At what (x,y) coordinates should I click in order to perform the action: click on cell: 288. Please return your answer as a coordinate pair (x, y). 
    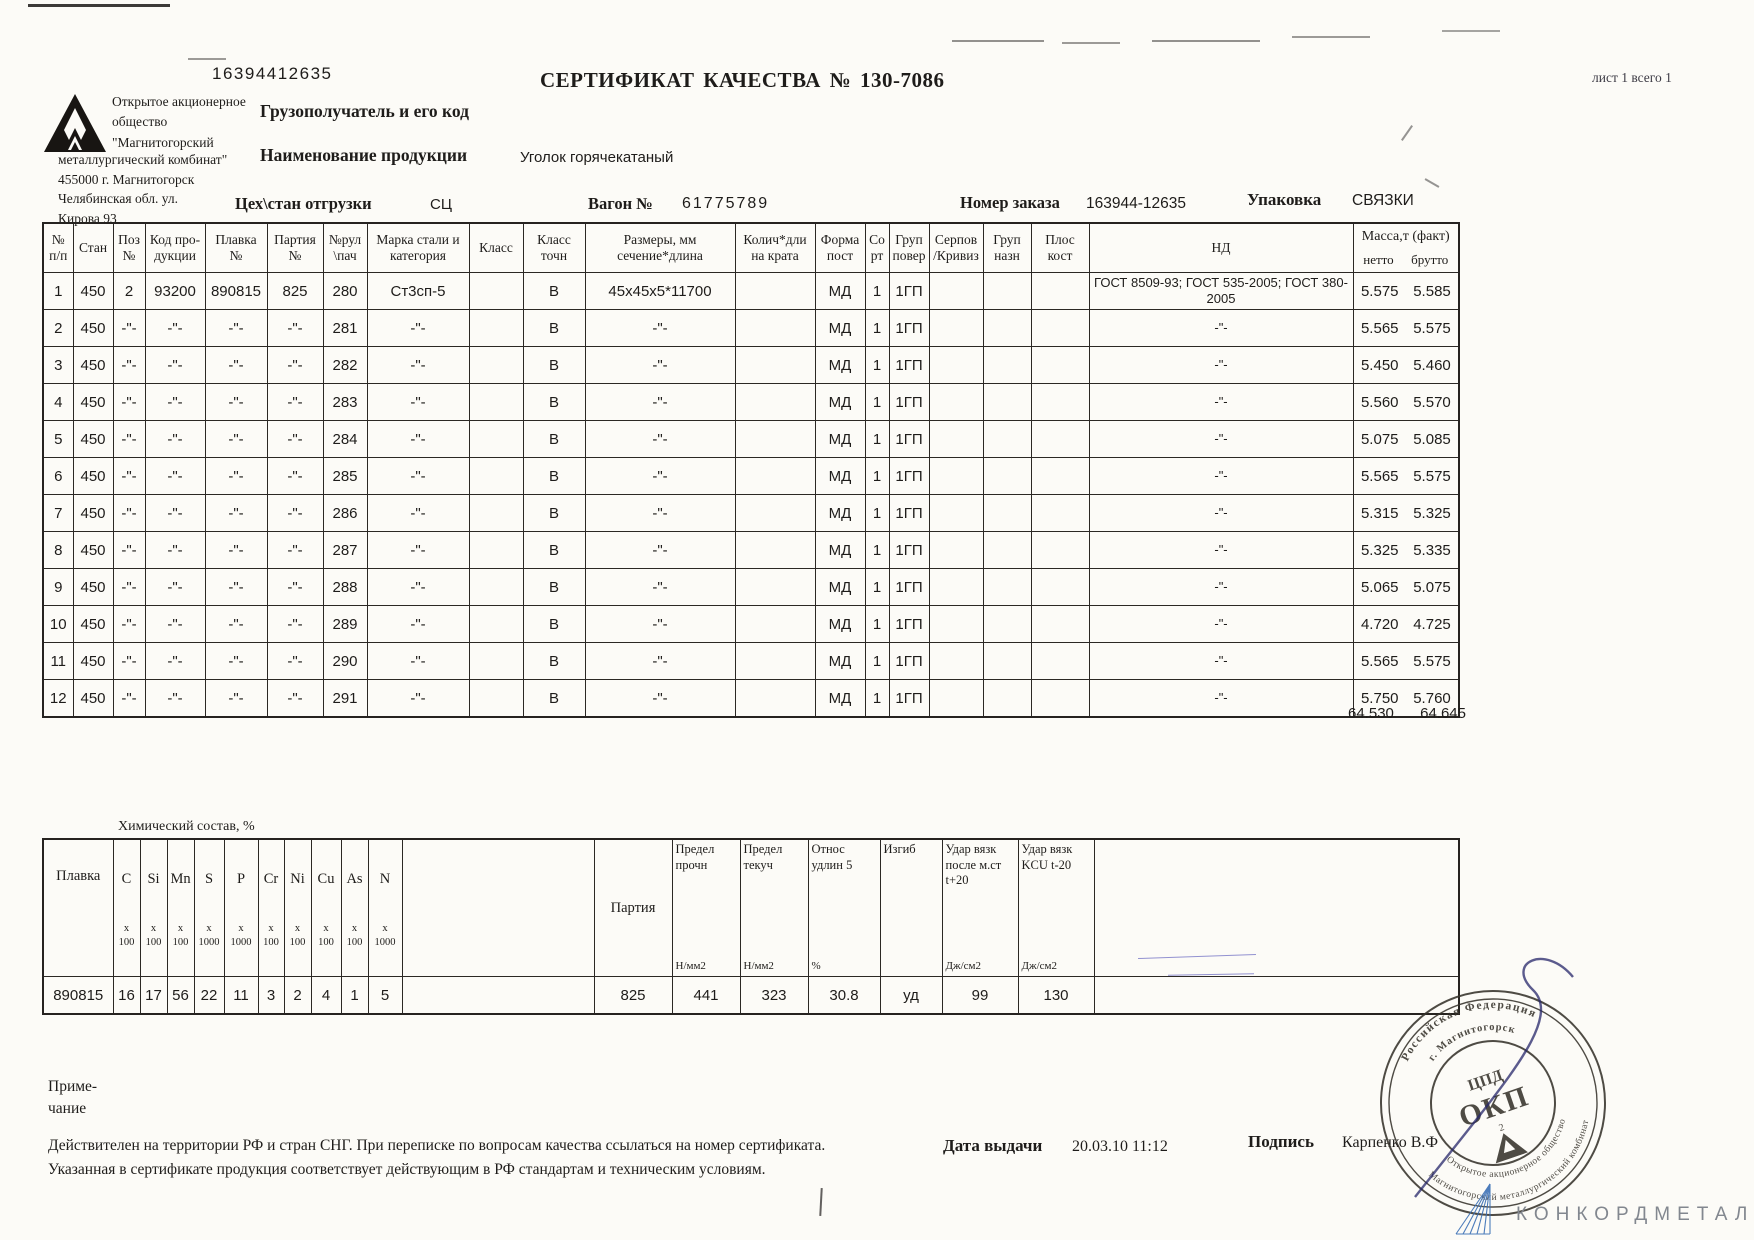
    Looking at the image, I should click on (345, 587).